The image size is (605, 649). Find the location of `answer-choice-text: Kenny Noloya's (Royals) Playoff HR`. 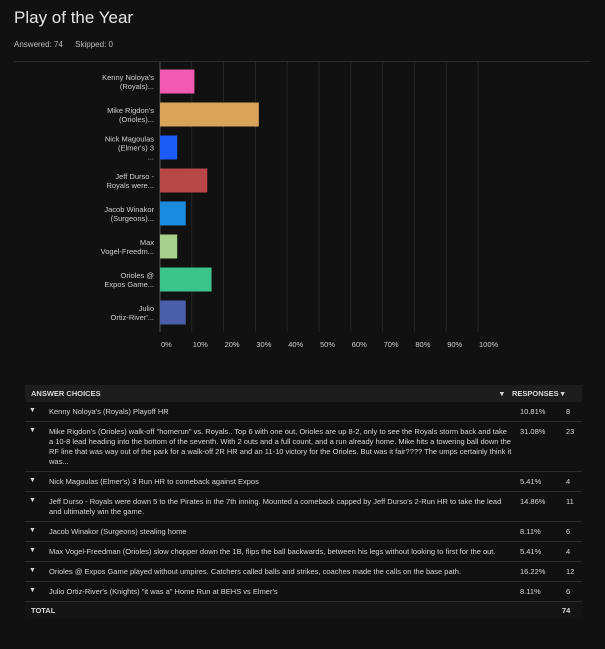

answer-choice-text: Kenny Noloya's (Royals) Playoff HR is located at coordinates (109, 411).